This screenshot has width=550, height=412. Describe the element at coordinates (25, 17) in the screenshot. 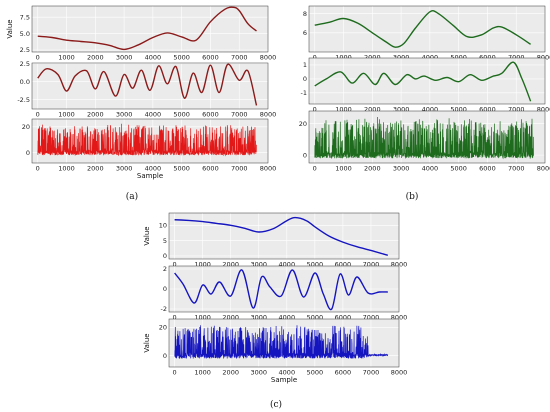

I see `subplot-a-0-ytick-label-2: 7.5` at that location.